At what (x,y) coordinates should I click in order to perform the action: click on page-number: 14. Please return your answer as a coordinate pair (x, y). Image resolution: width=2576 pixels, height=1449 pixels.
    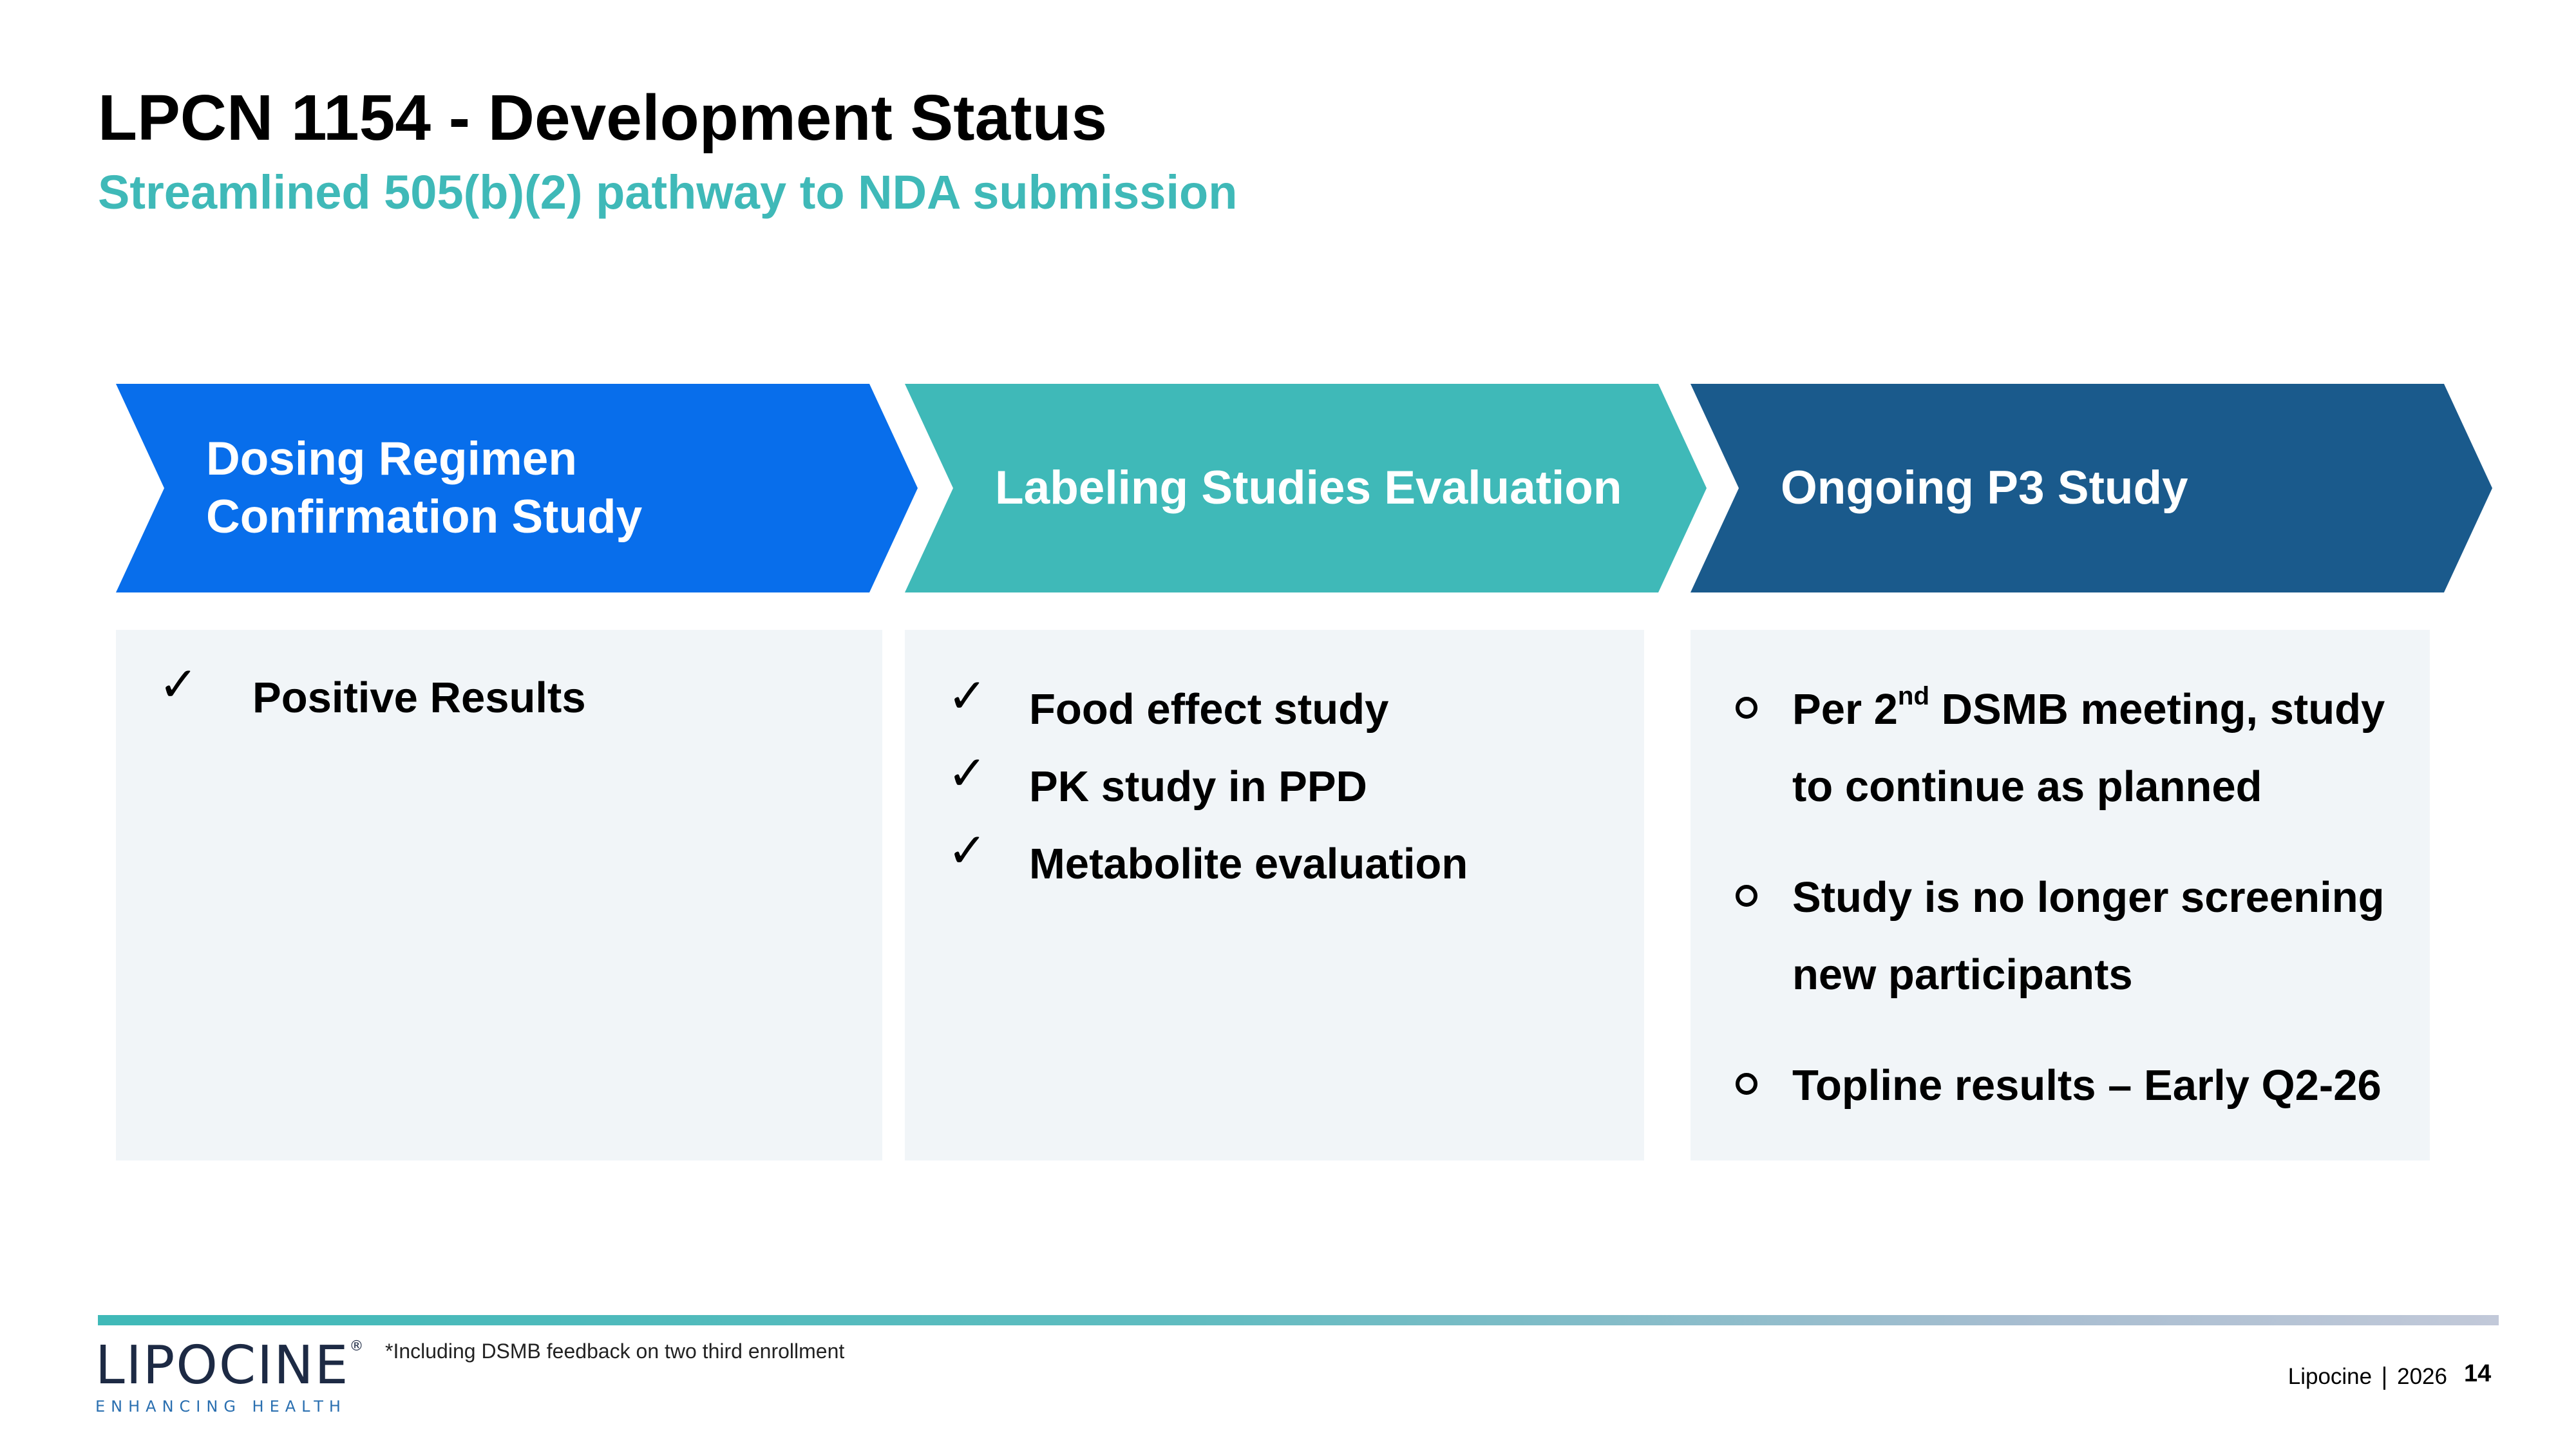
    Looking at the image, I should click on (2478, 1374).